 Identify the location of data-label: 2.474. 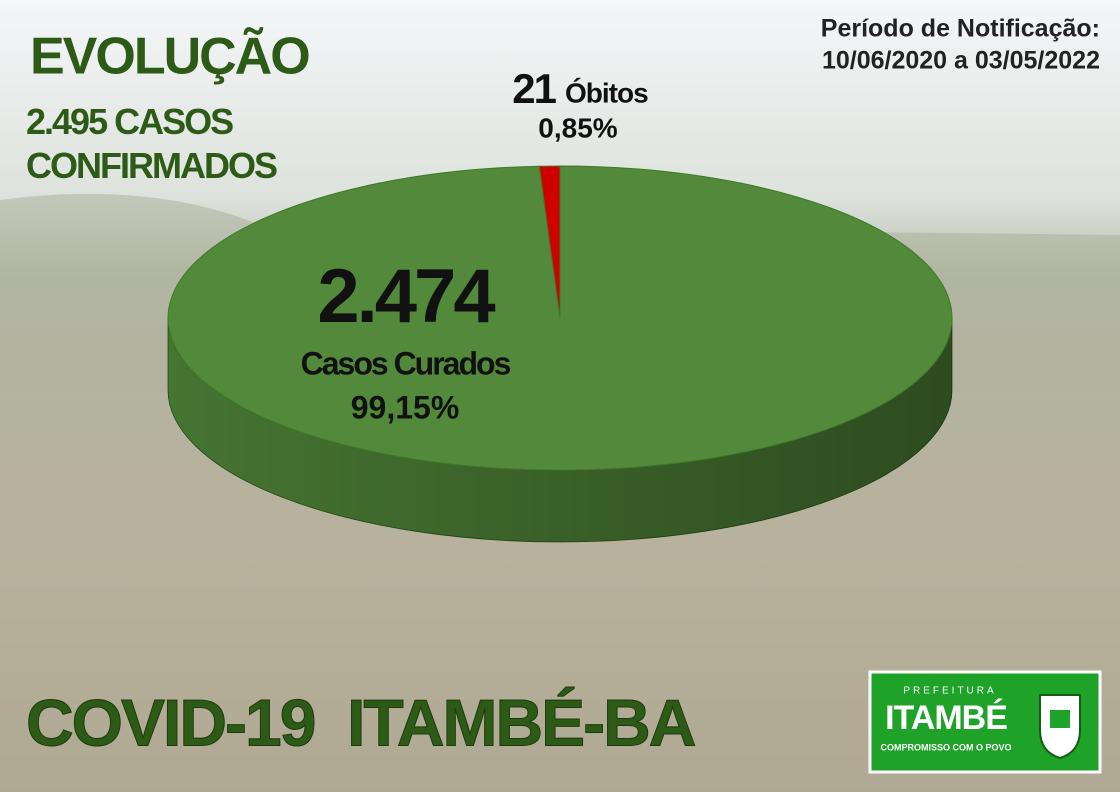
(406, 296).